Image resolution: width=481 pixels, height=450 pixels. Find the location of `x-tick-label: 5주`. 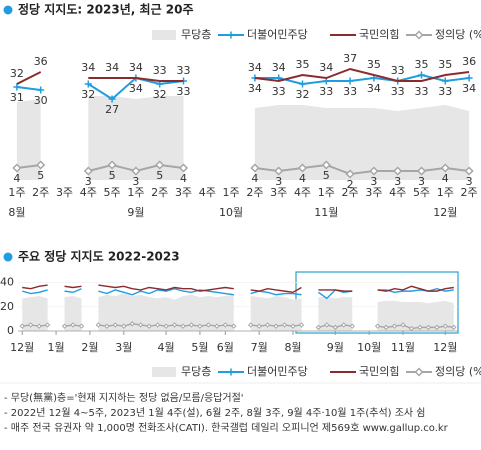

x-tick-label: 5주 is located at coordinates (112, 192).